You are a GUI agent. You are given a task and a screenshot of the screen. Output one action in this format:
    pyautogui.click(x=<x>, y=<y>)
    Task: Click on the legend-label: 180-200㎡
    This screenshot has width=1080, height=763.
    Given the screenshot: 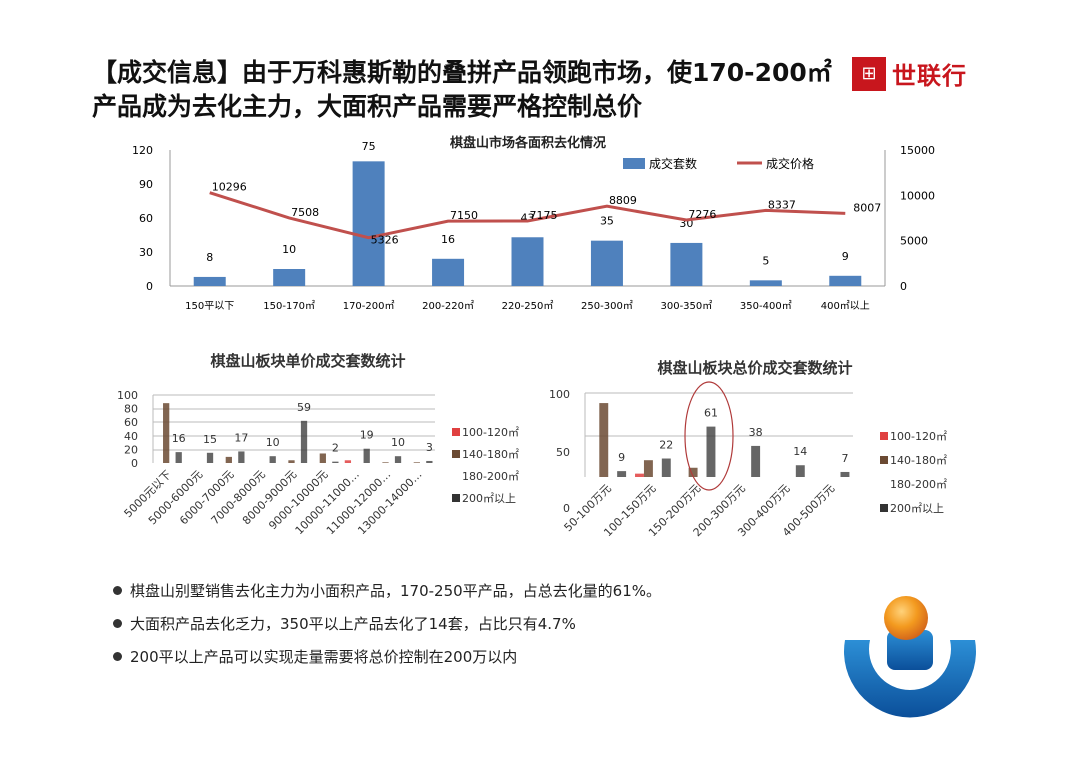 What is the action you would take?
    pyautogui.click(x=918, y=484)
    